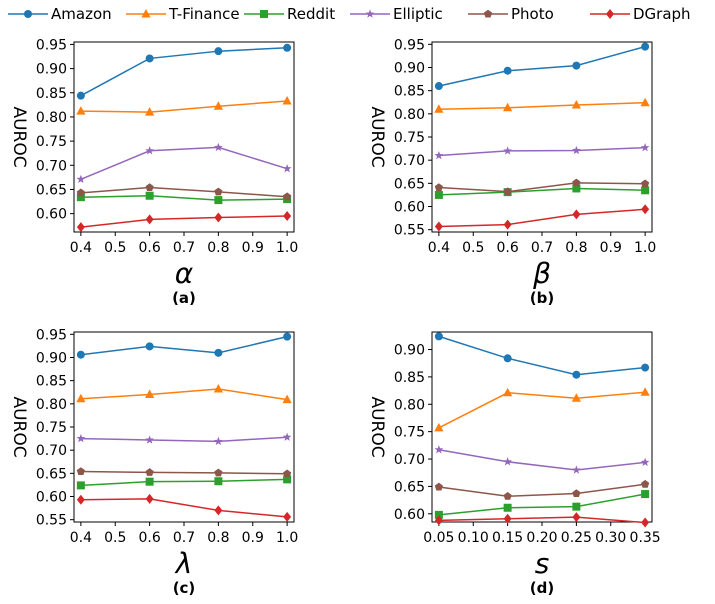 The height and width of the screenshot is (604, 715). What do you see at coordinates (541, 273) in the screenshot?
I see `x-axis-label: β` at bounding box center [541, 273].